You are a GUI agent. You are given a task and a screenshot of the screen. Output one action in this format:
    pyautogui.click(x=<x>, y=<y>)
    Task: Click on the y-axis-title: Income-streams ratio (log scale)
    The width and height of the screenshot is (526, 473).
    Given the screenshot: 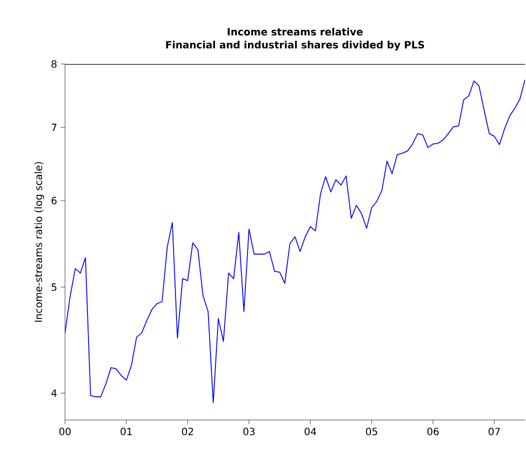 What is the action you would take?
    pyautogui.click(x=39, y=242)
    